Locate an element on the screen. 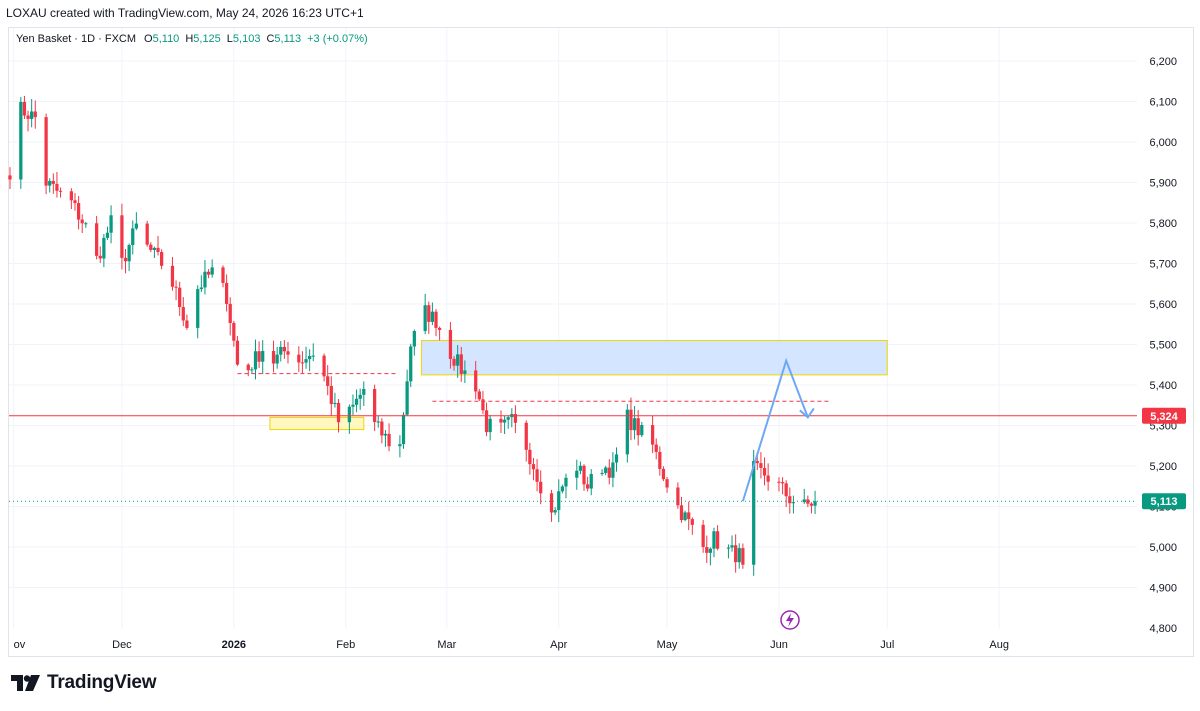 This screenshot has height=711, width=1200. tradingview-logo: TradingView is located at coordinates (84, 683).